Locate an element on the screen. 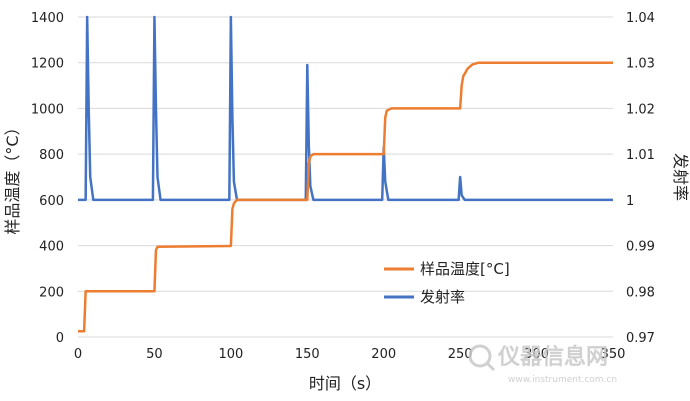 The width and height of the screenshot is (690, 401). y-right-tick-label: 0.99 is located at coordinates (640, 247).